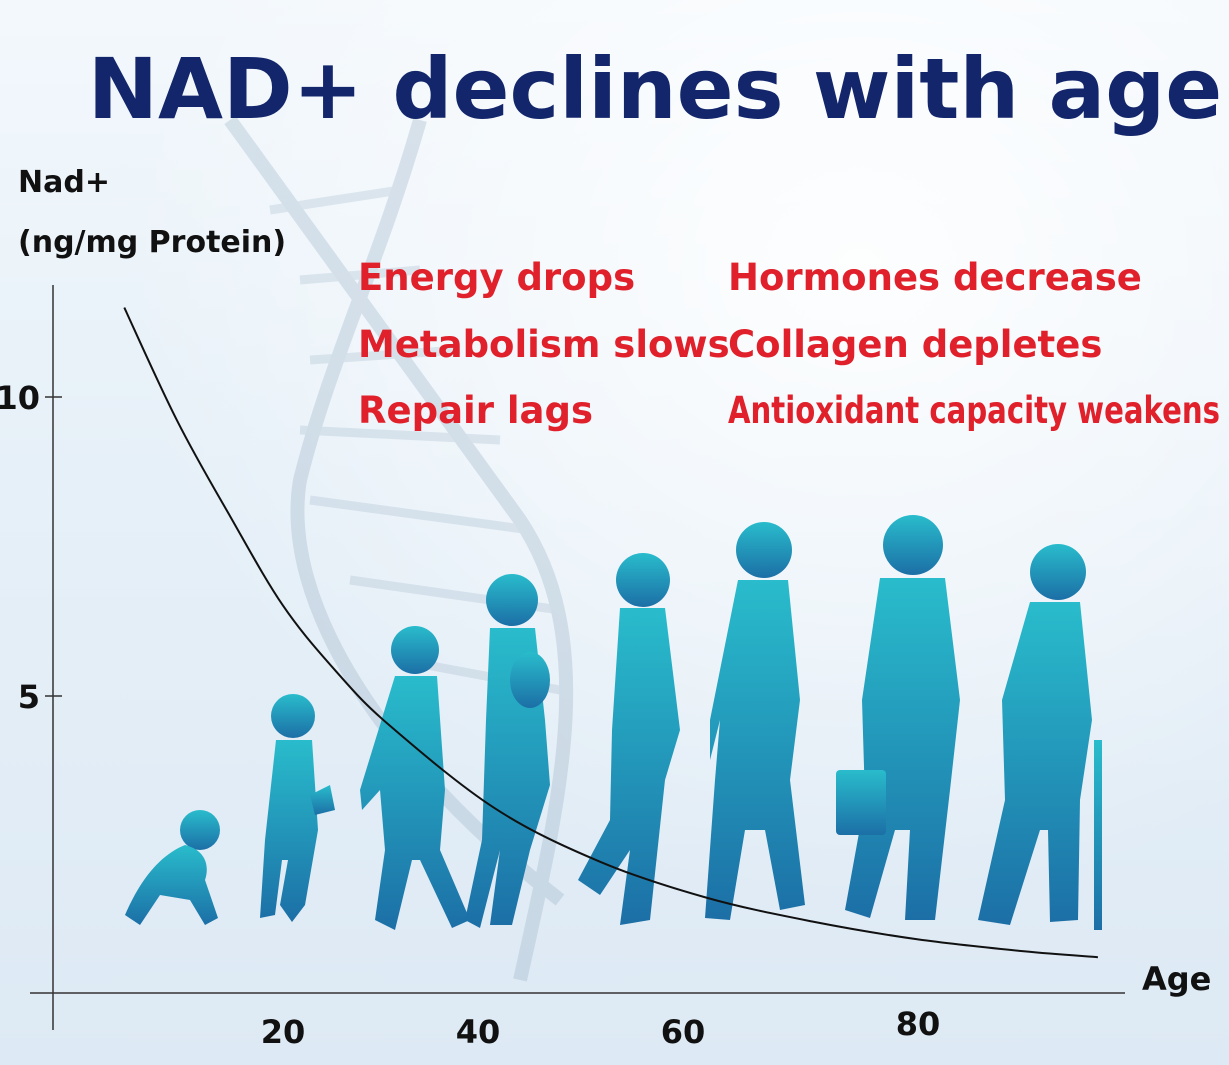 This screenshot has width=1229, height=1065. Describe the element at coordinates (283, 1032) in the screenshot. I see `x-tick-label-20: 20` at that location.